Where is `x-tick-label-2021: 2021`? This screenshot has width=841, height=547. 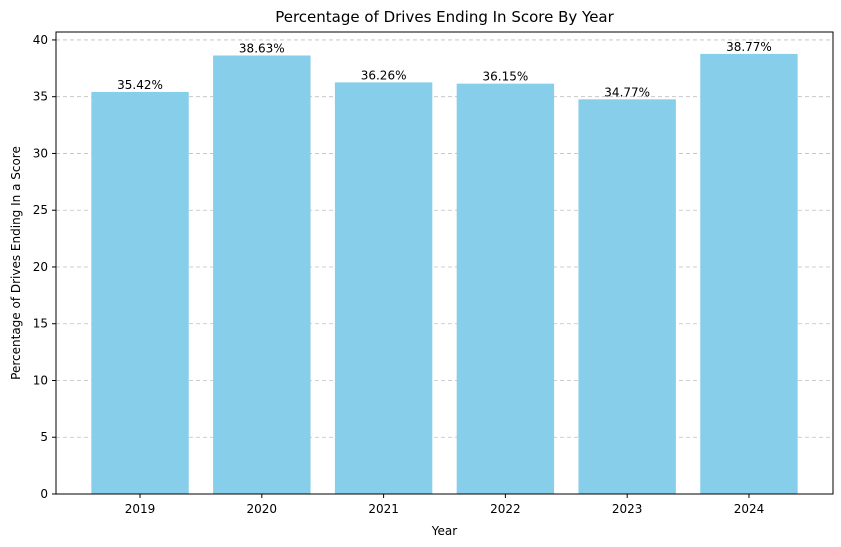 x-tick-label-2021: 2021 is located at coordinates (383, 509).